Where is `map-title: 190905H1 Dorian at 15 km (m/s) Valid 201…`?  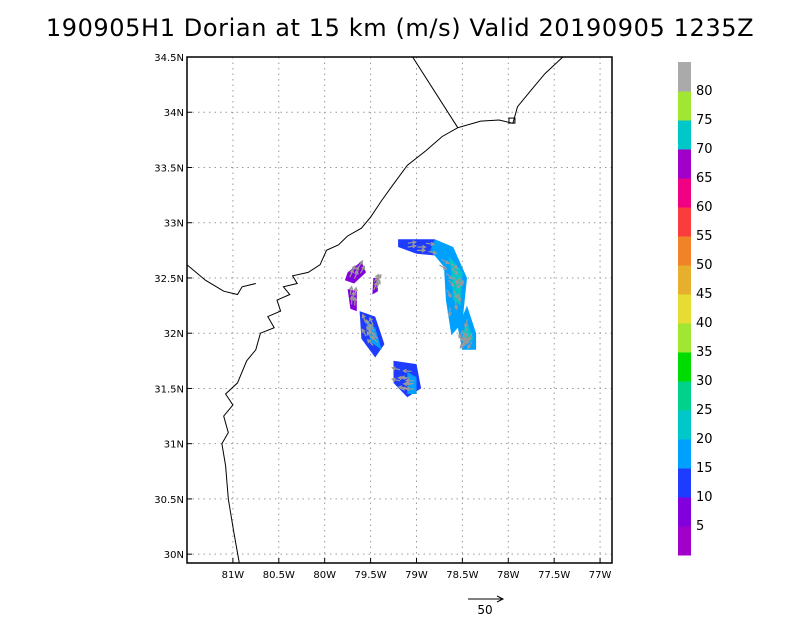 map-title: 190905H1 Dorian at 15 km (m/s) Valid 201… is located at coordinates (400, 28).